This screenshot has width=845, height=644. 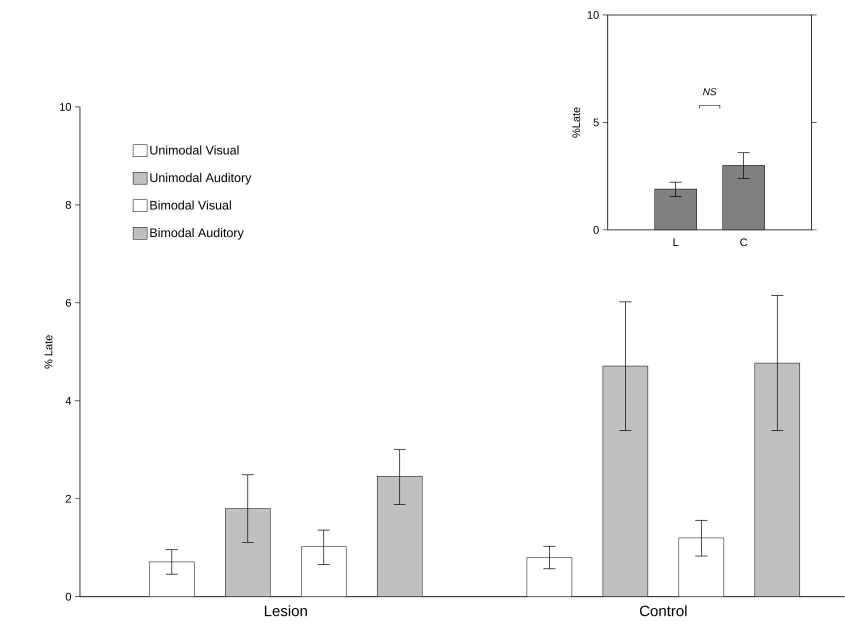 What do you see at coordinates (190, 205) in the screenshot?
I see `legend-label: Bimodal Visual` at bounding box center [190, 205].